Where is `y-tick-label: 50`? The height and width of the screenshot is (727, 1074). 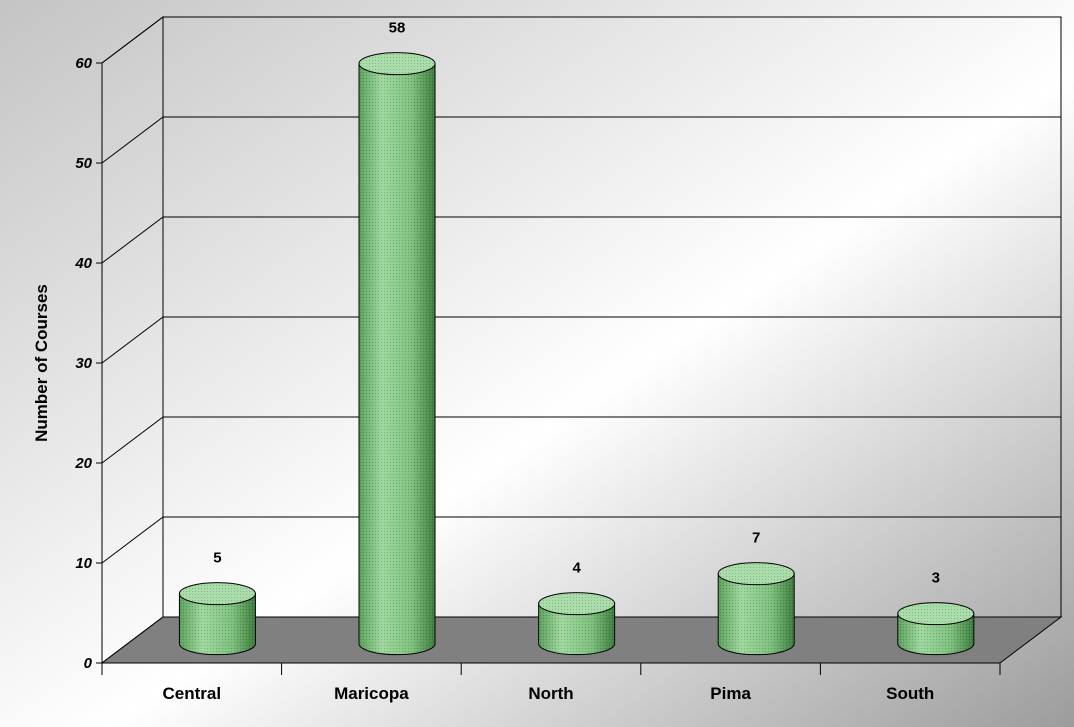 y-tick-label: 50 is located at coordinates (83, 163).